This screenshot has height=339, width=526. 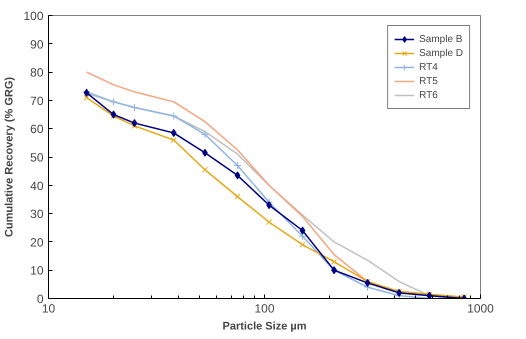 What do you see at coordinates (37, 271) in the screenshot?
I see `y-tick-label: 10` at bounding box center [37, 271].